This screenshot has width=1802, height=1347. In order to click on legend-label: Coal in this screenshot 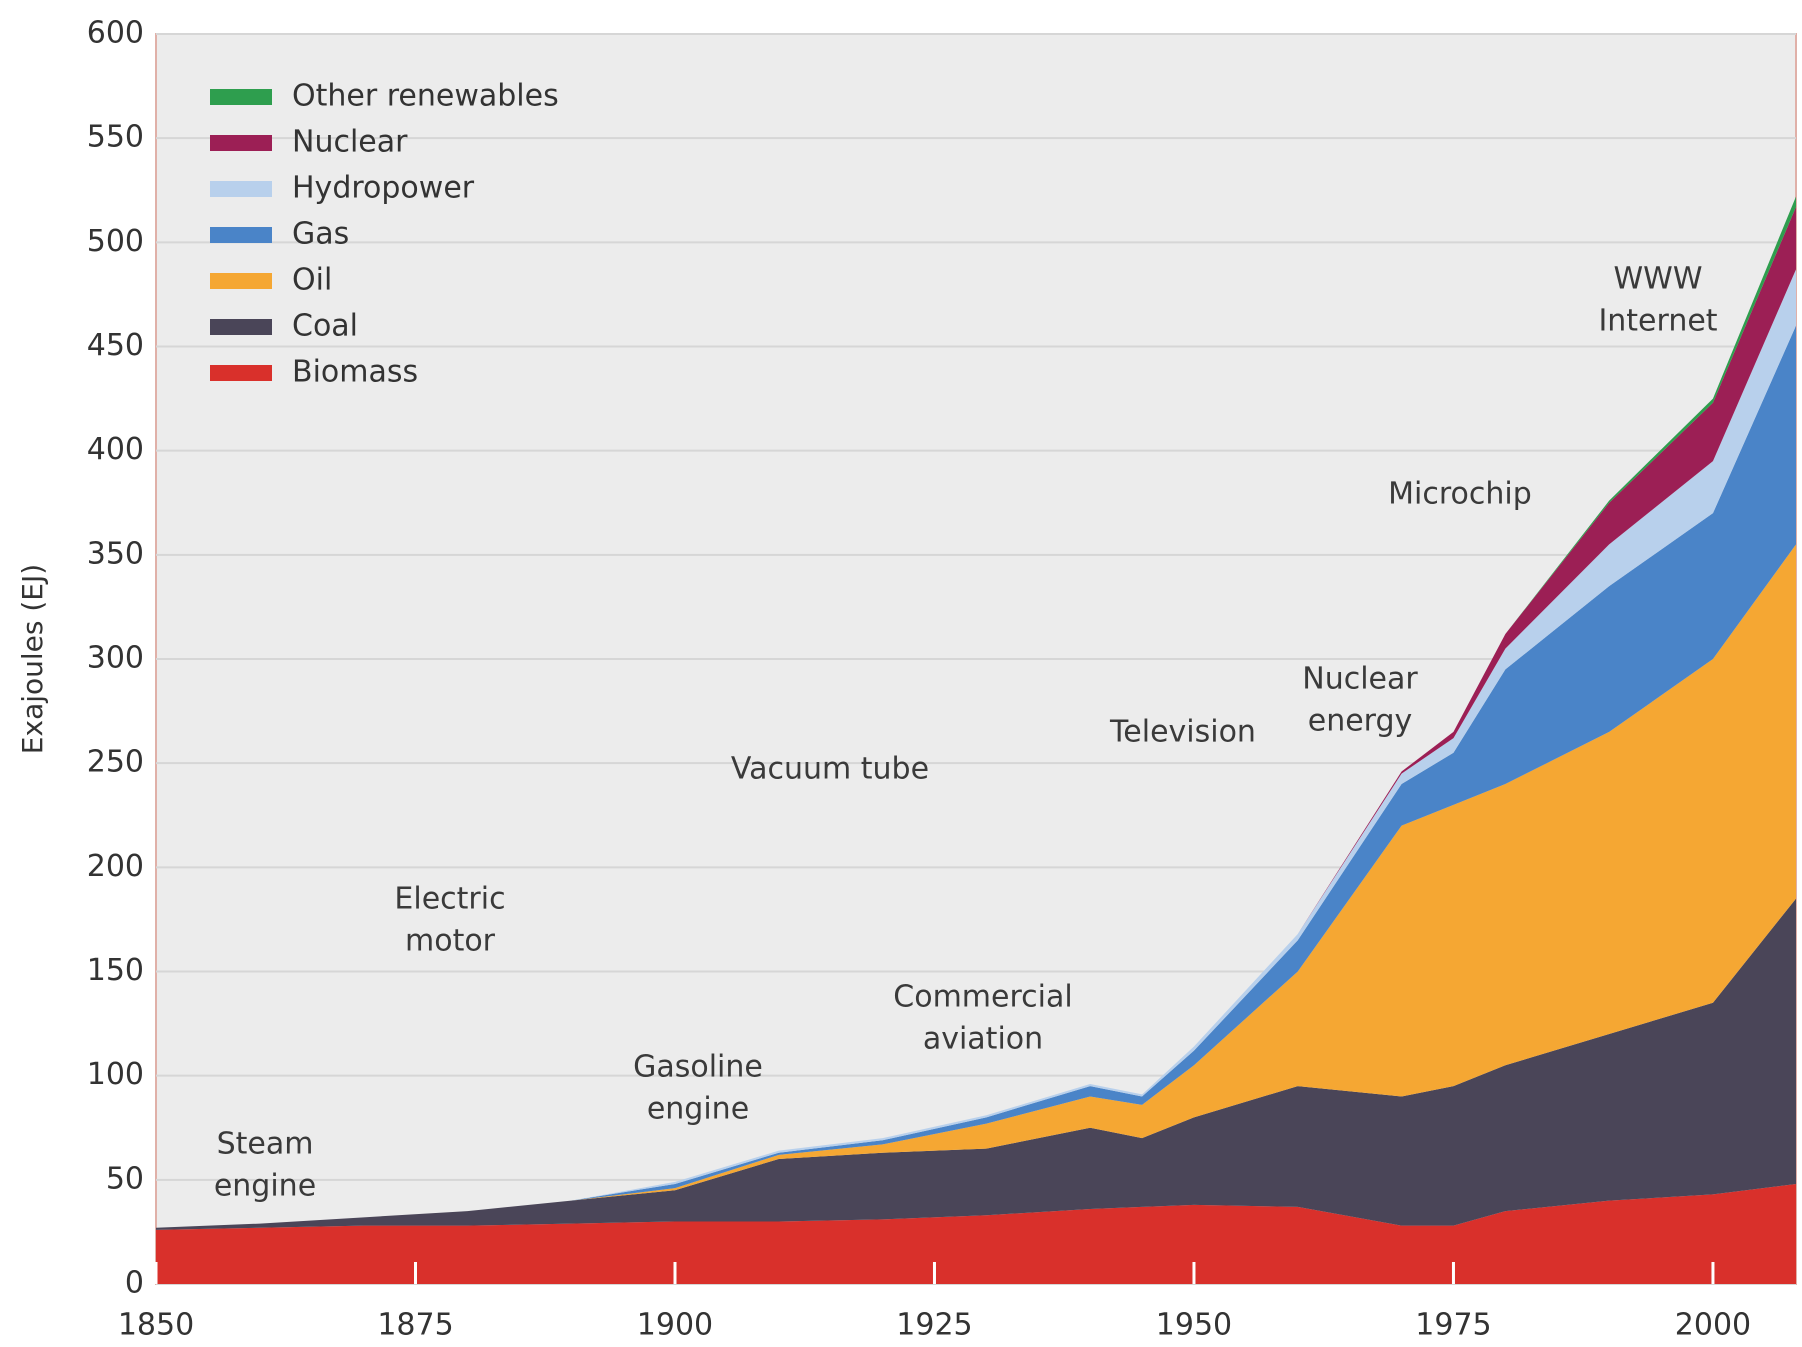, I will do `click(325, 326)`.